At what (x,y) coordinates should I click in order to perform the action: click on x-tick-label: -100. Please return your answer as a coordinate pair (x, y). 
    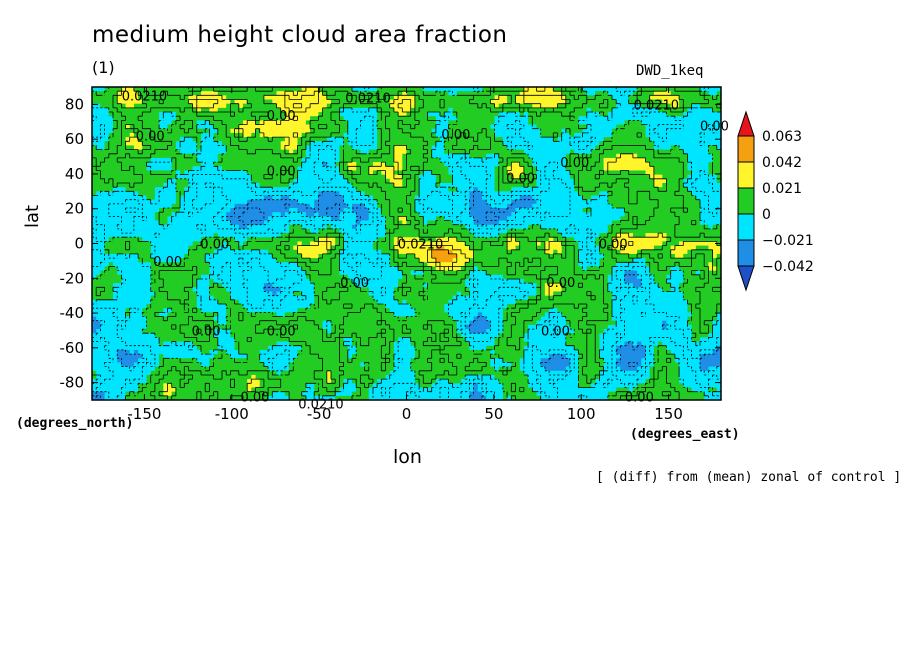
    Looking at the image, I should click on (232, 414).